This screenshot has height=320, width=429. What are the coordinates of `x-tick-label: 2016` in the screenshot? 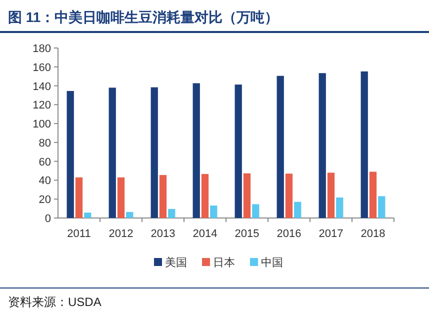 It's located at (289, 234).